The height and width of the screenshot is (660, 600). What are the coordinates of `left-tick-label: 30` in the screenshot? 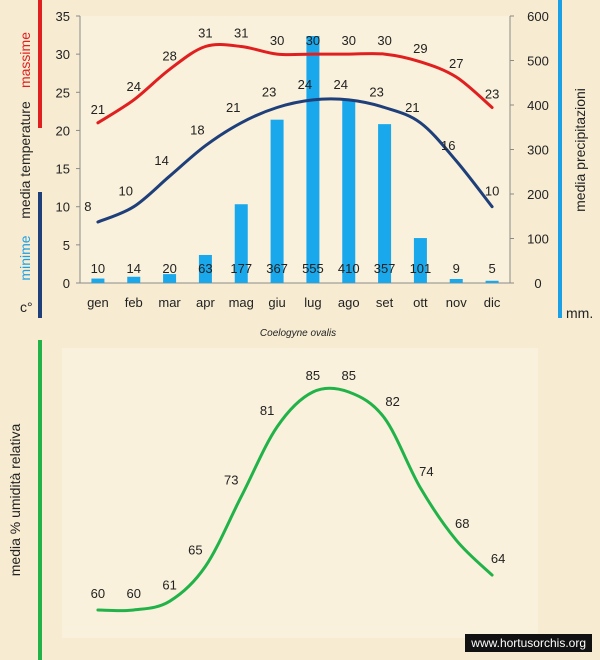 It's located at (63, 54).